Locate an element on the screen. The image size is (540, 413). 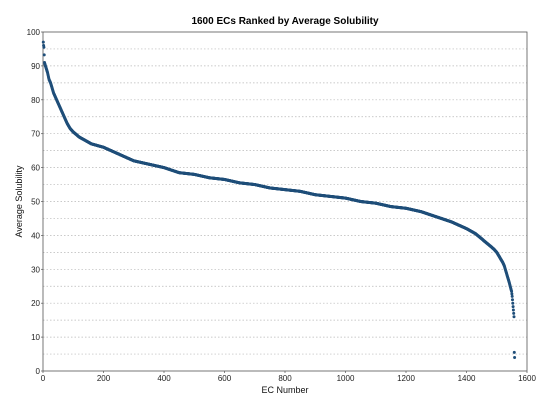
y-tick-label: 90 is located at coordinates (35, 66).